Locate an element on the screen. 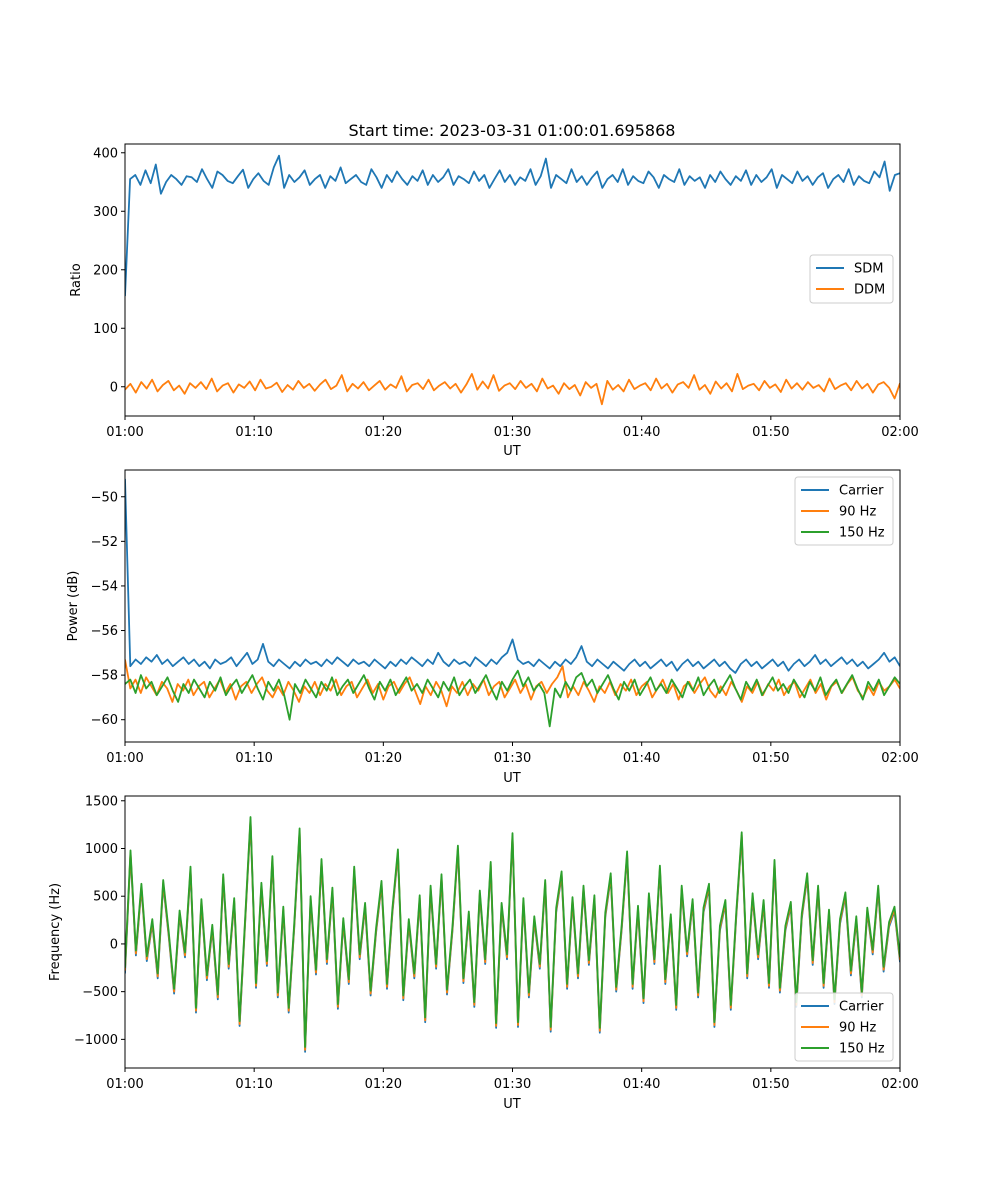  ratio-y-tick-label: 400 is located at coordinates (105, 153).